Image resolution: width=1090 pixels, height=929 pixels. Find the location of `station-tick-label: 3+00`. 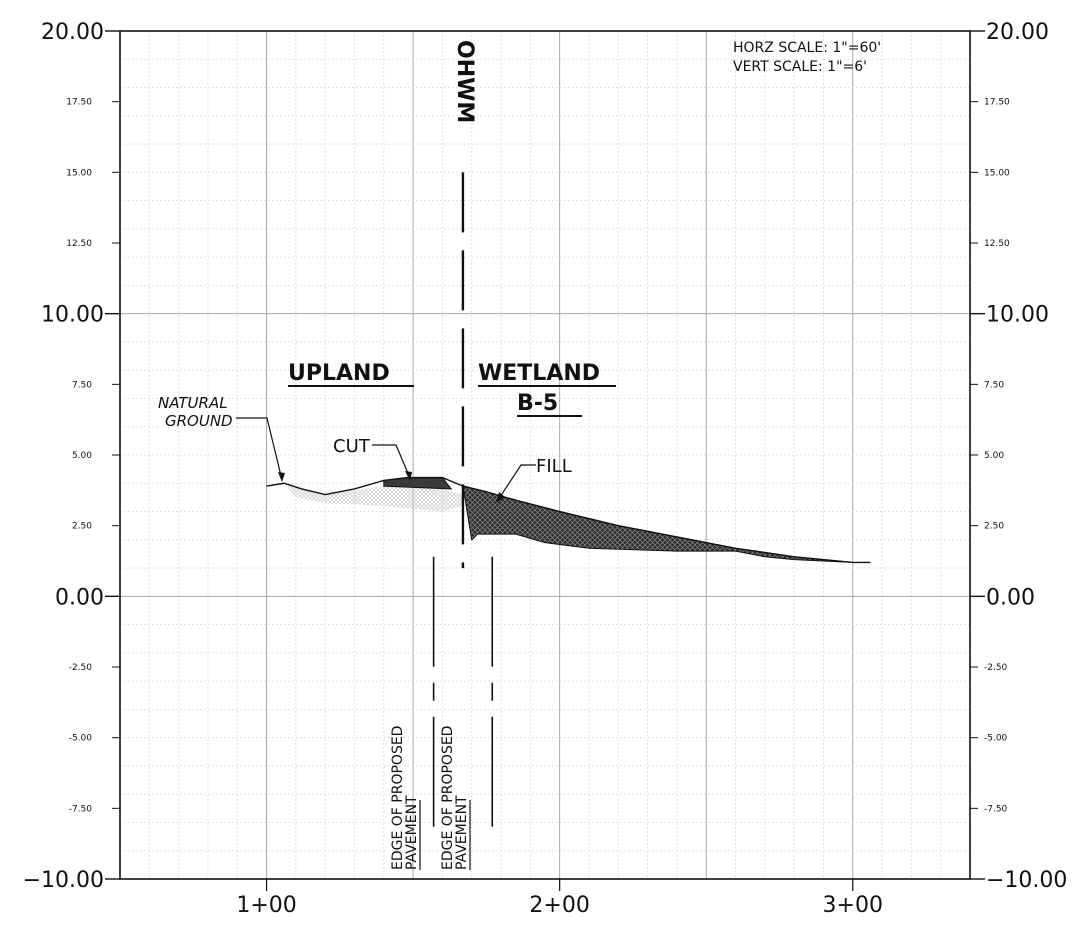

station-tick-label: 3+00 is located at coordinates (853, 905).